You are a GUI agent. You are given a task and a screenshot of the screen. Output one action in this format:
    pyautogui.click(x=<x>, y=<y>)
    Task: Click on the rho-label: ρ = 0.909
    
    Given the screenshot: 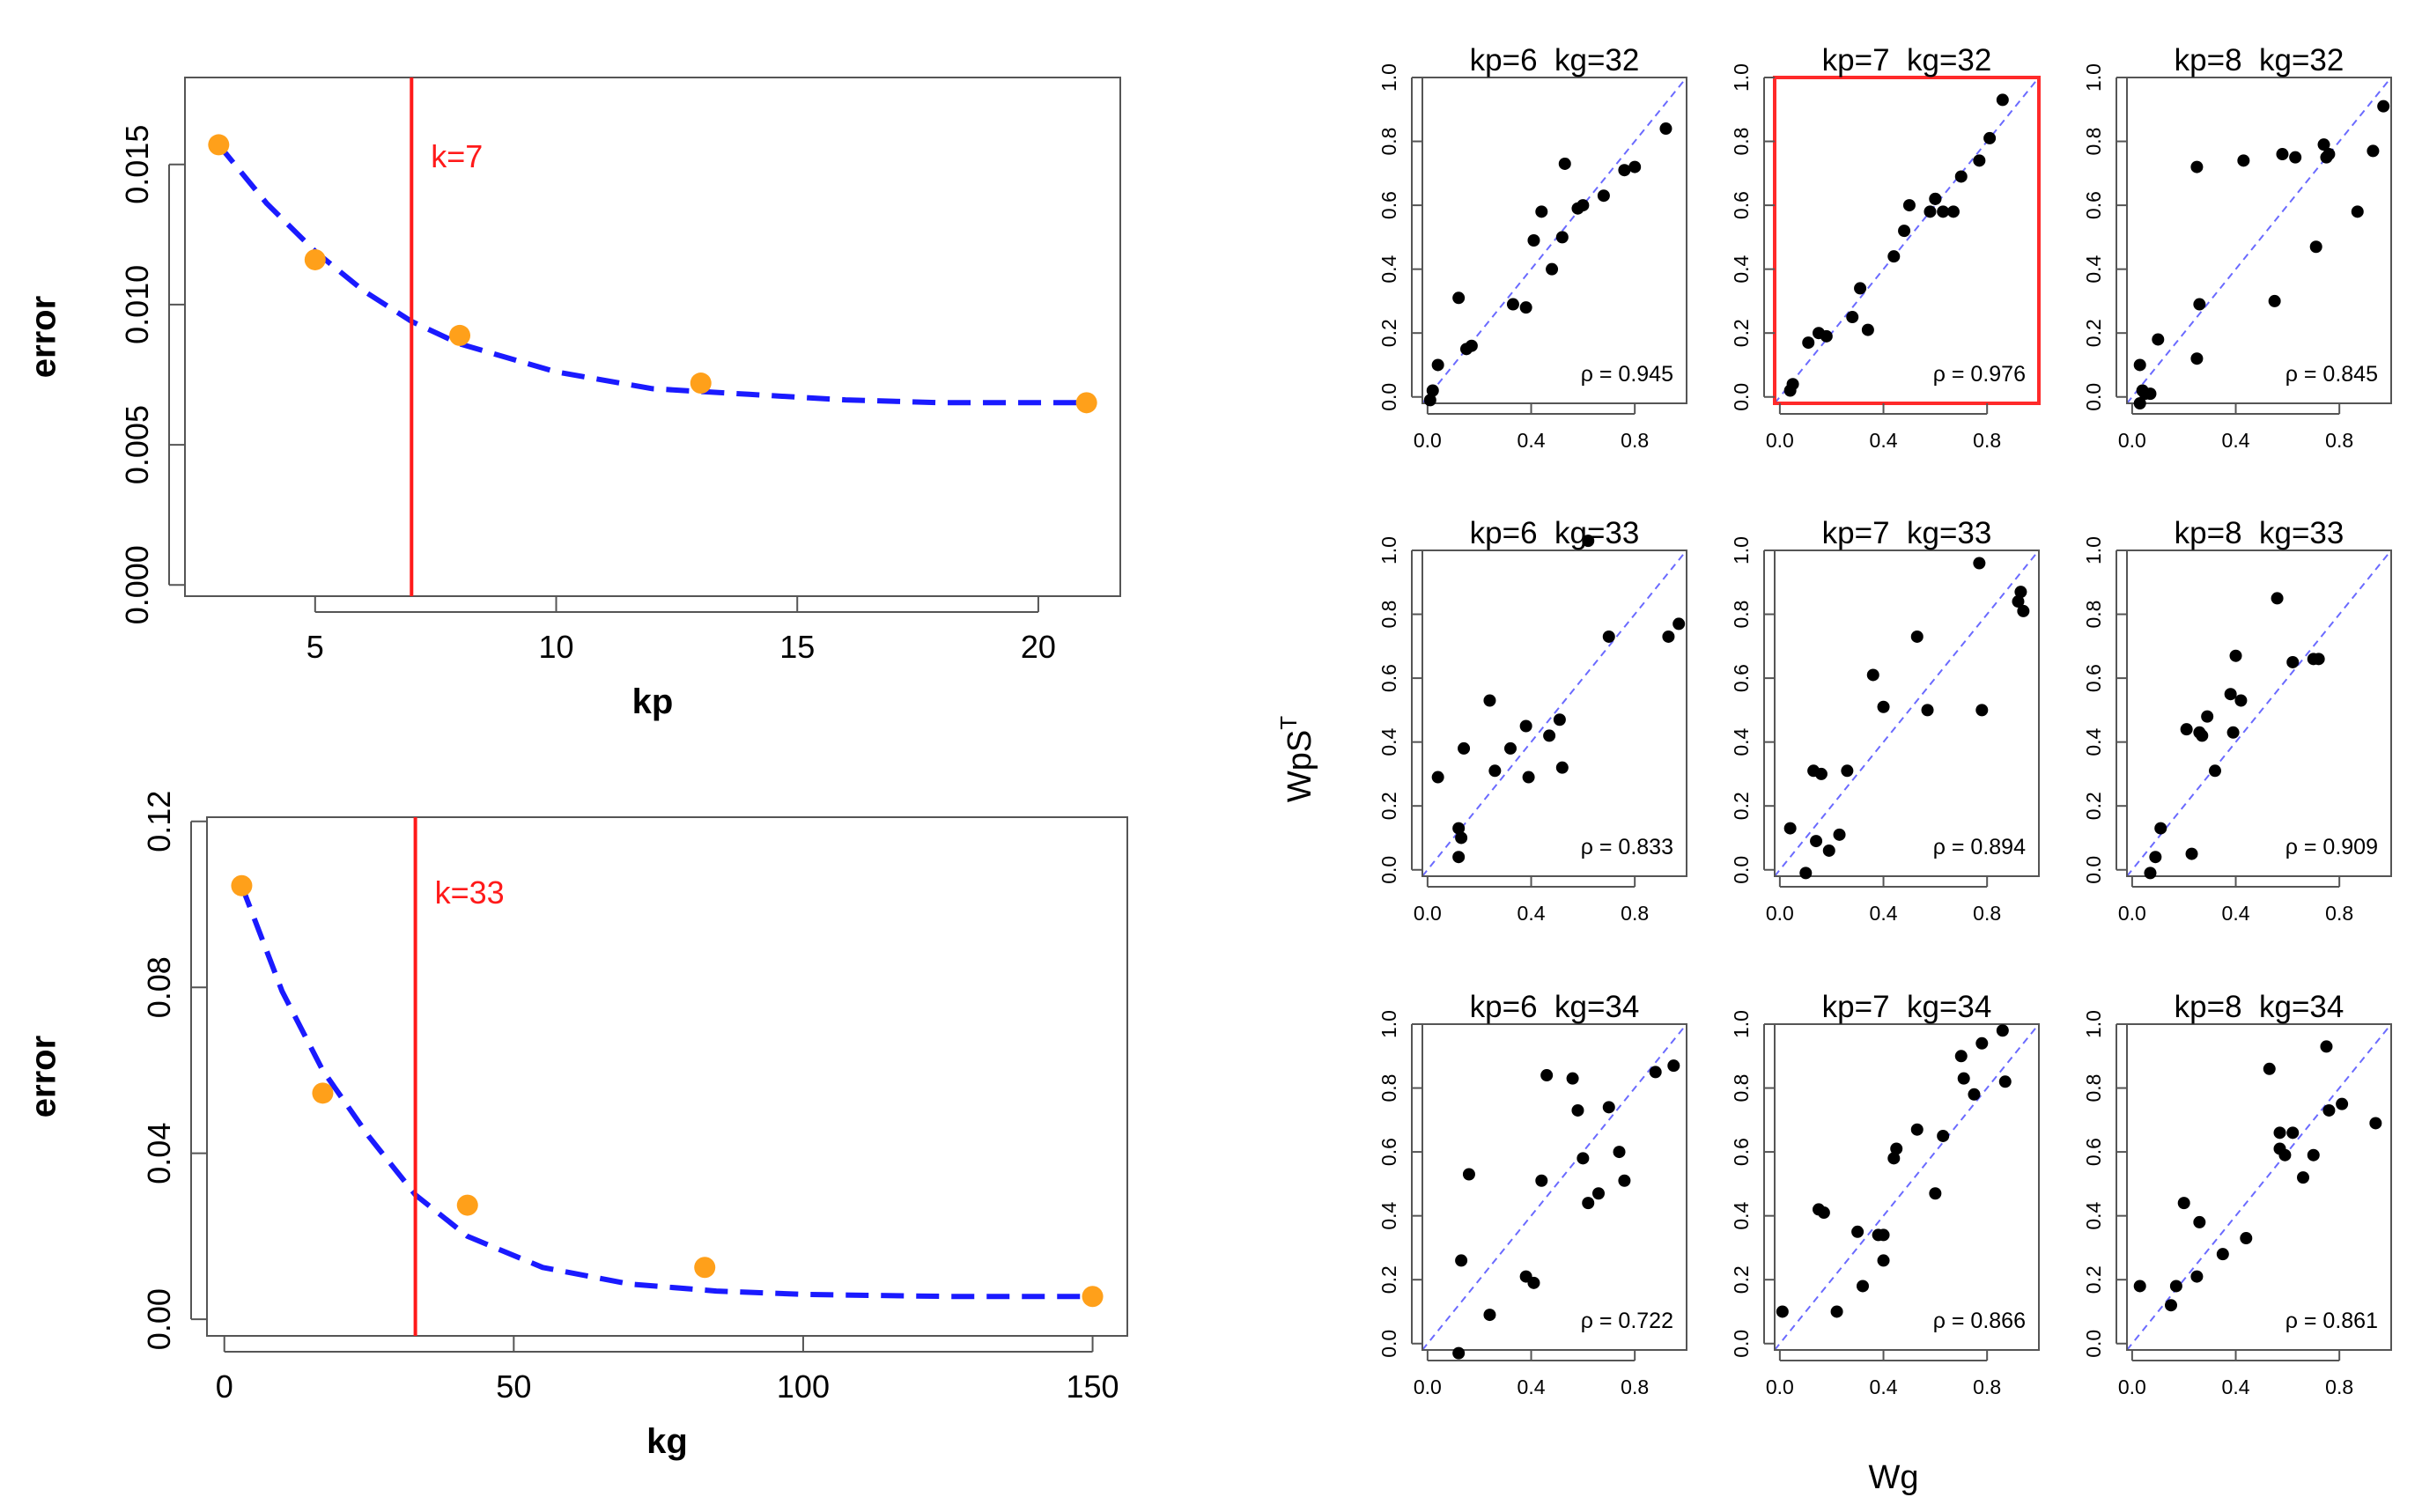 What is the action you would take?
    pyautogui.click(x=2331, y=847)
    